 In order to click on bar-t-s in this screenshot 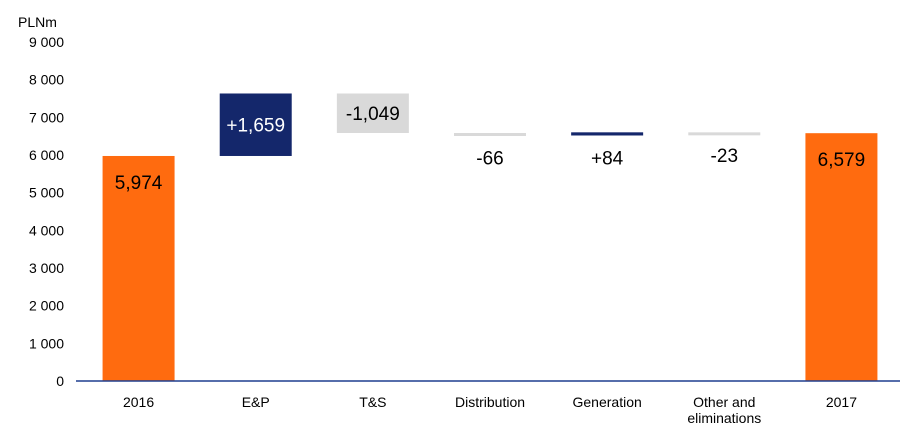, I will do `click(372, 113)`.